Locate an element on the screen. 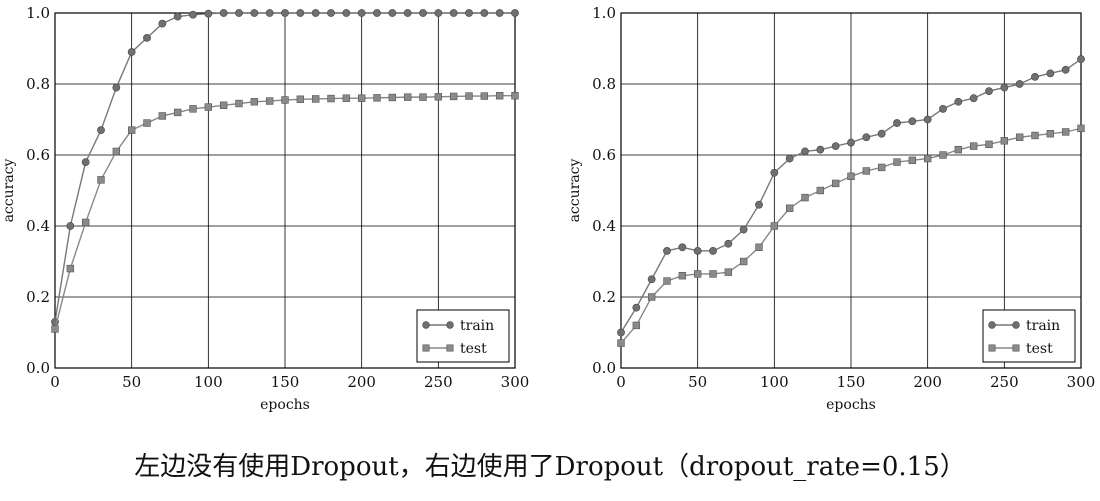 This screenshot has height=501, width=1100. legend-label-test: test is located at coordinates (1039, 349).